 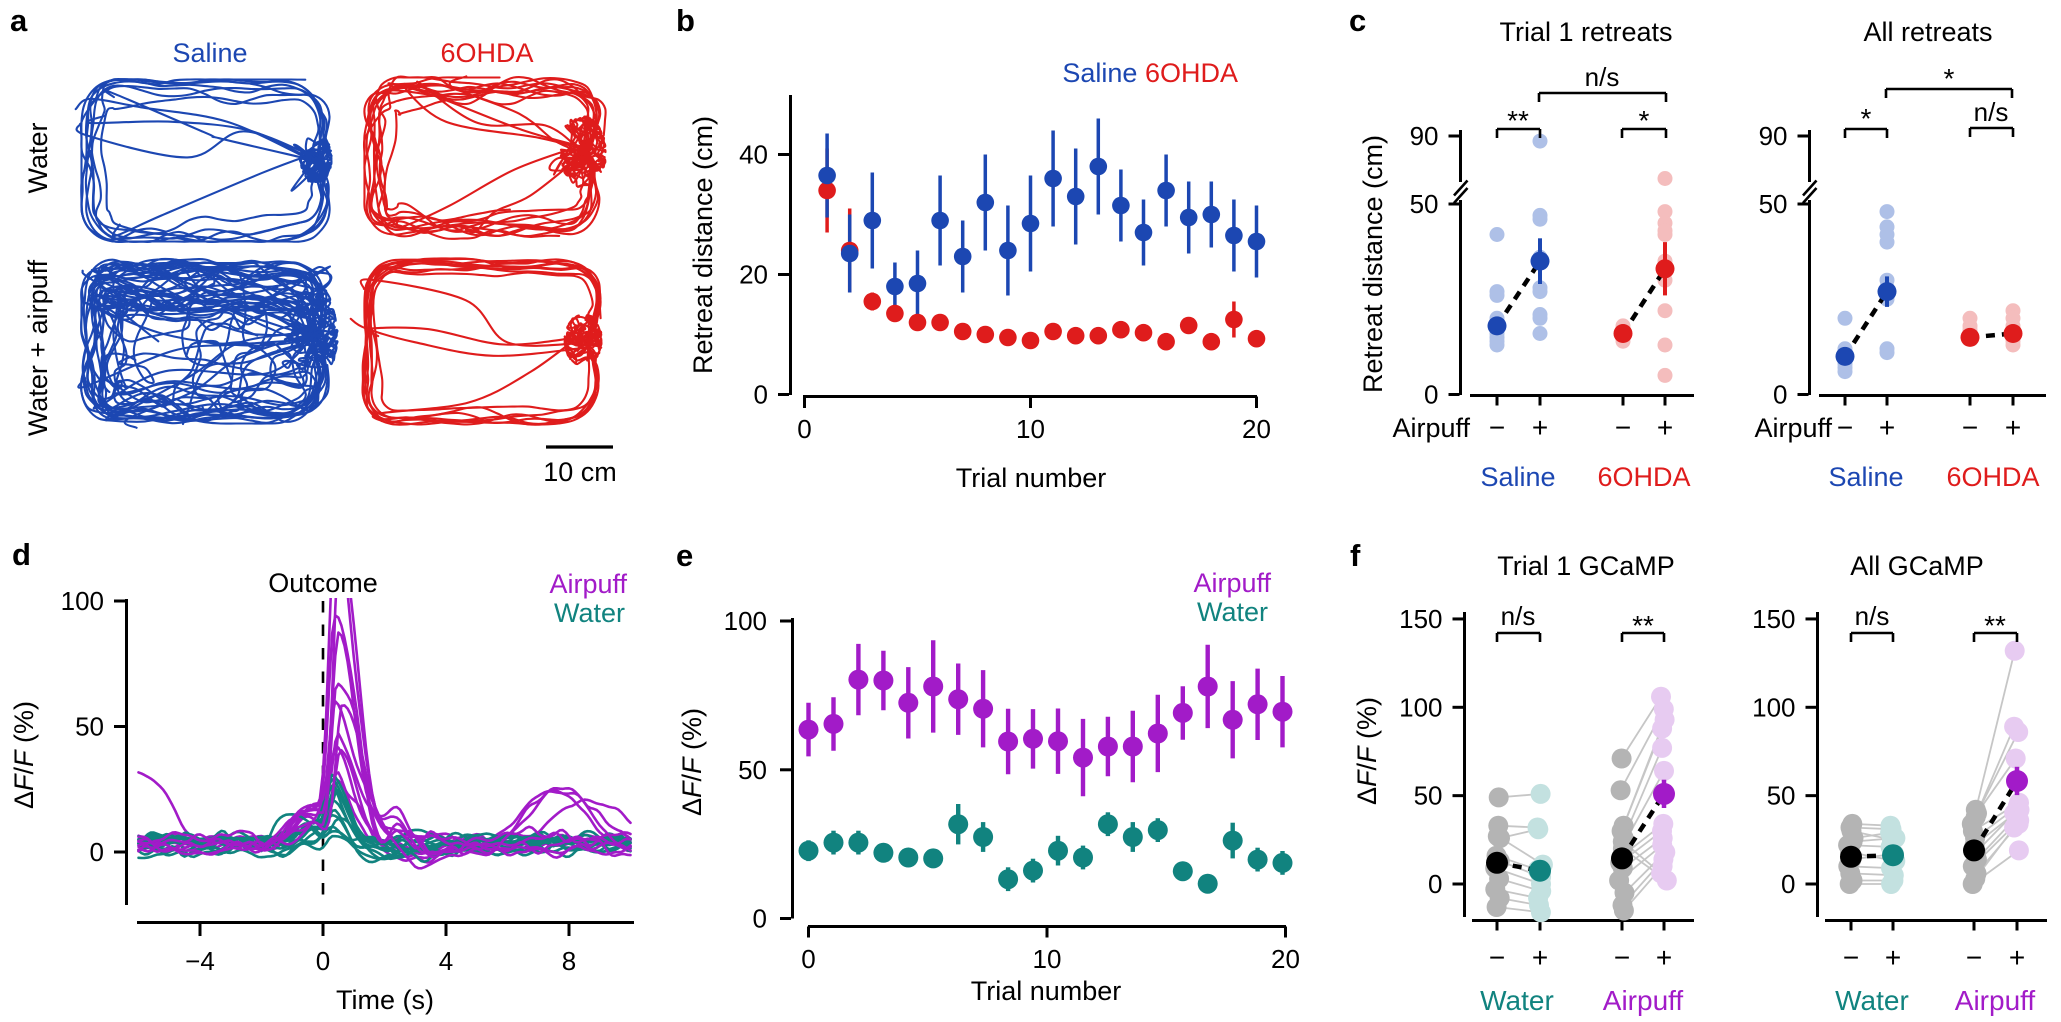 What do you see at coordinates (1357, 20) in the screenshot?
I see `svg-text: c` at bounding box center [1357, 20].